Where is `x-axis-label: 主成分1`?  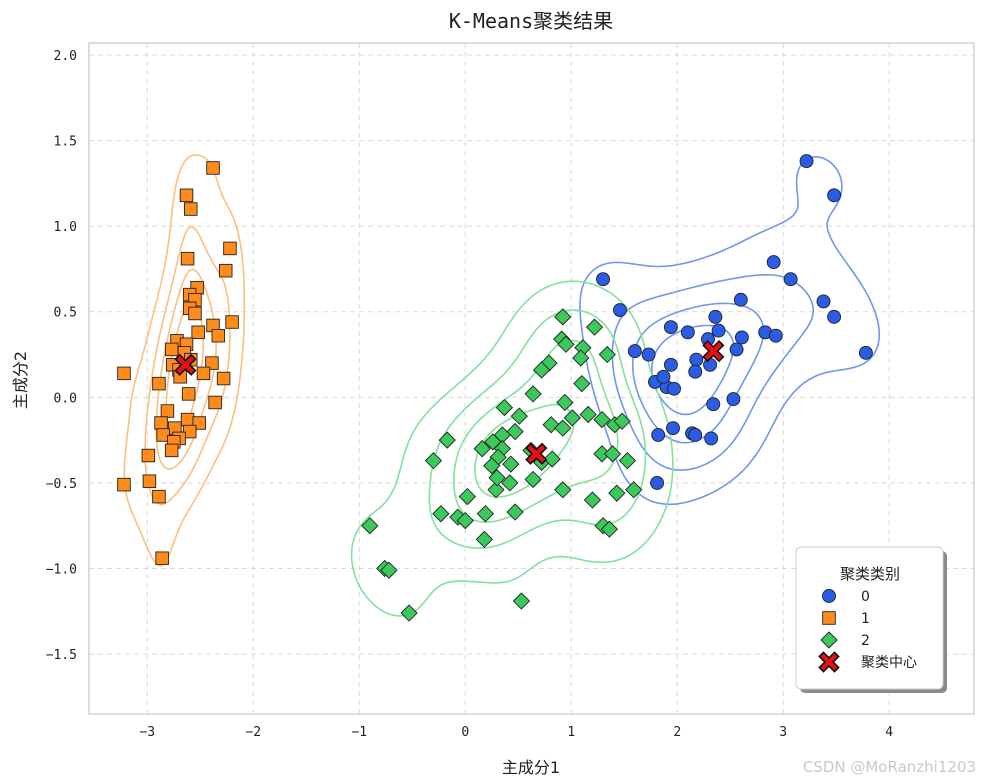
x-axis-label: 主成分1 is located at coordinates (531, 767).